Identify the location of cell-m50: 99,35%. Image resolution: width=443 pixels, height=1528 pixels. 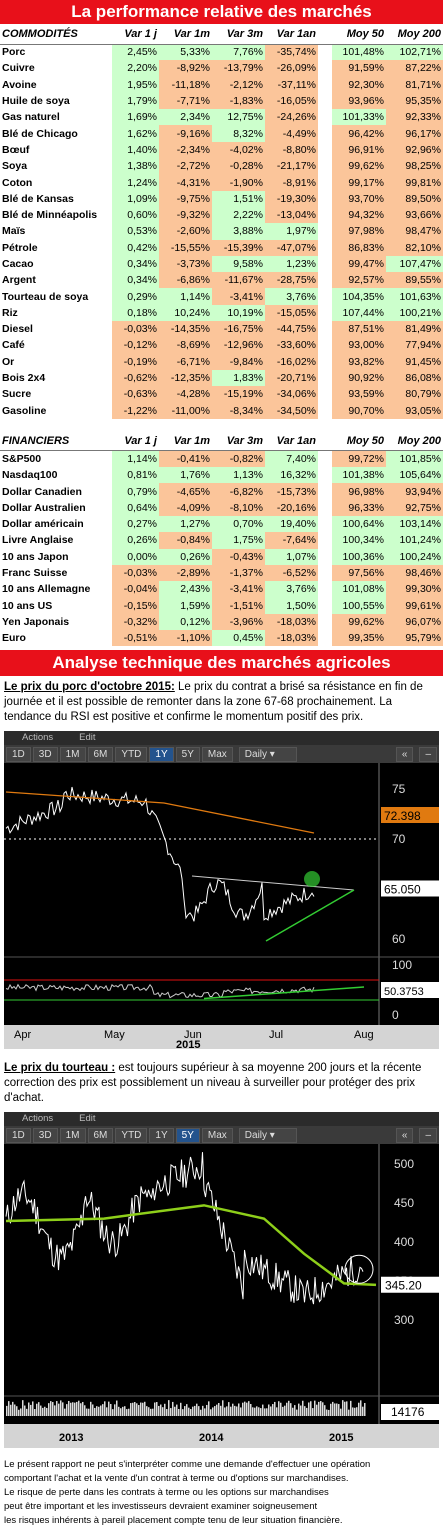
(359, 638).